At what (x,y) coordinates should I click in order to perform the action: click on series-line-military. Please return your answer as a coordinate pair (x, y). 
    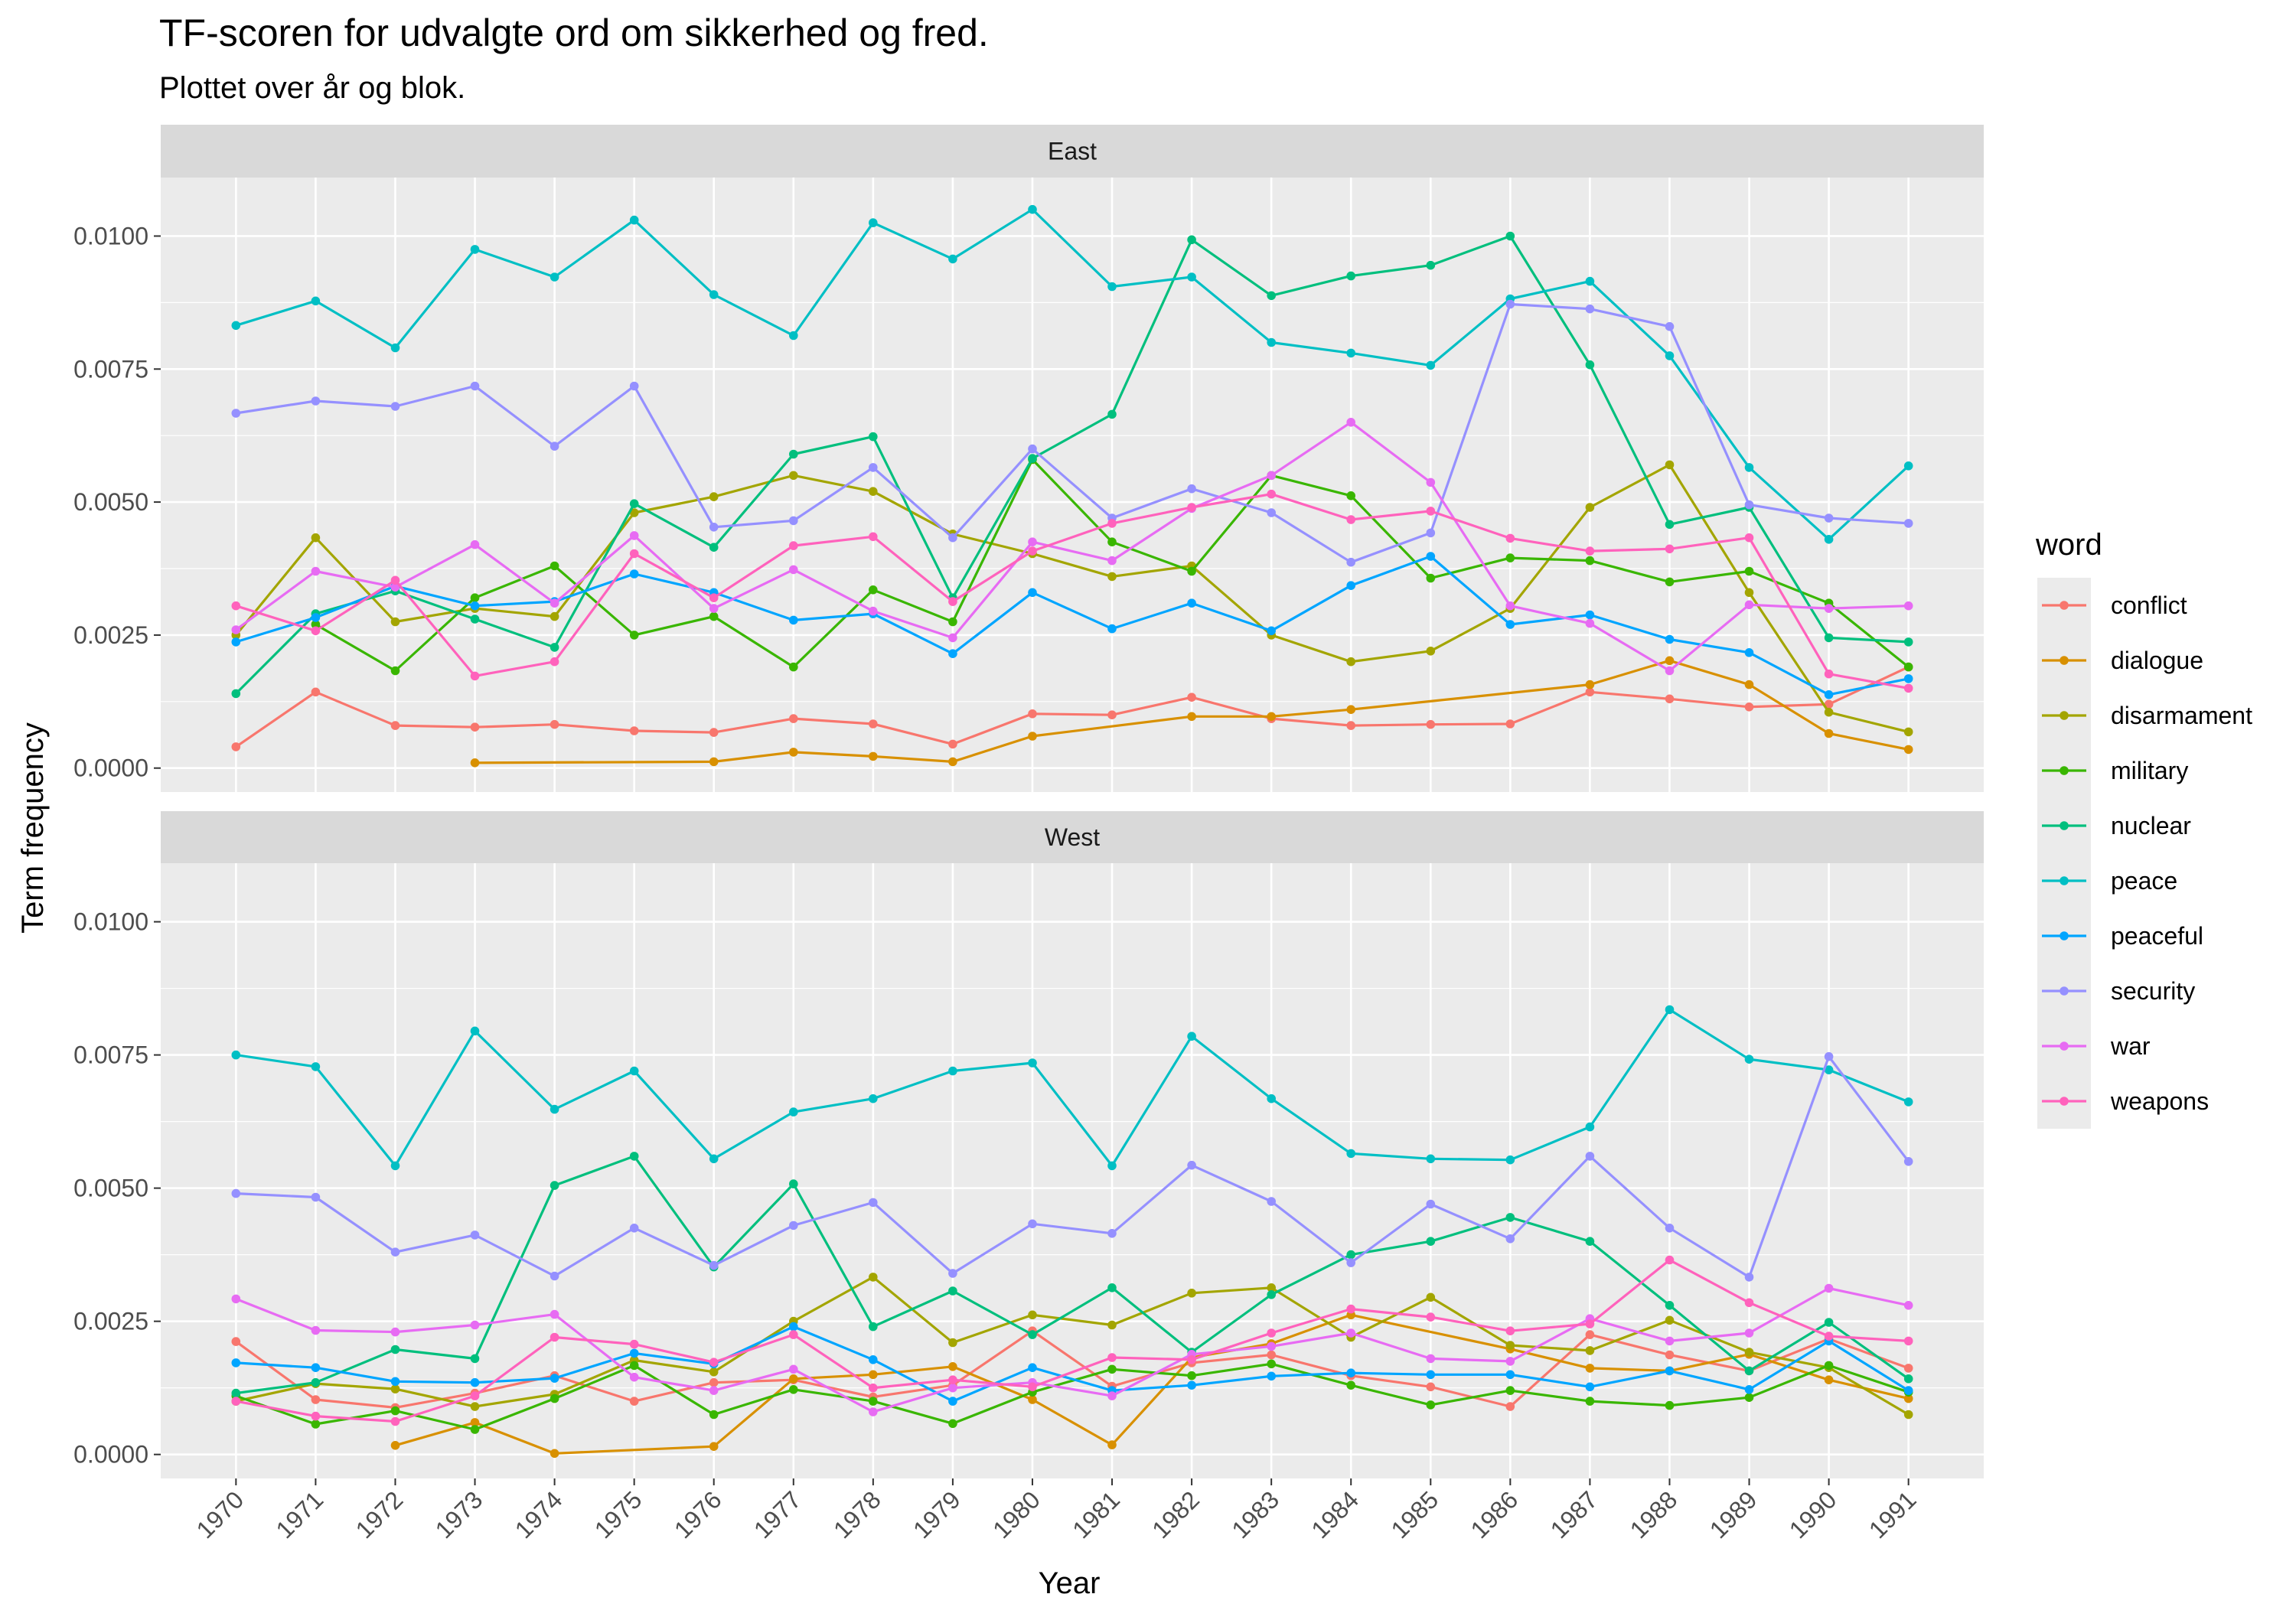
    Looking at the image, I should click on (1072, 1396).